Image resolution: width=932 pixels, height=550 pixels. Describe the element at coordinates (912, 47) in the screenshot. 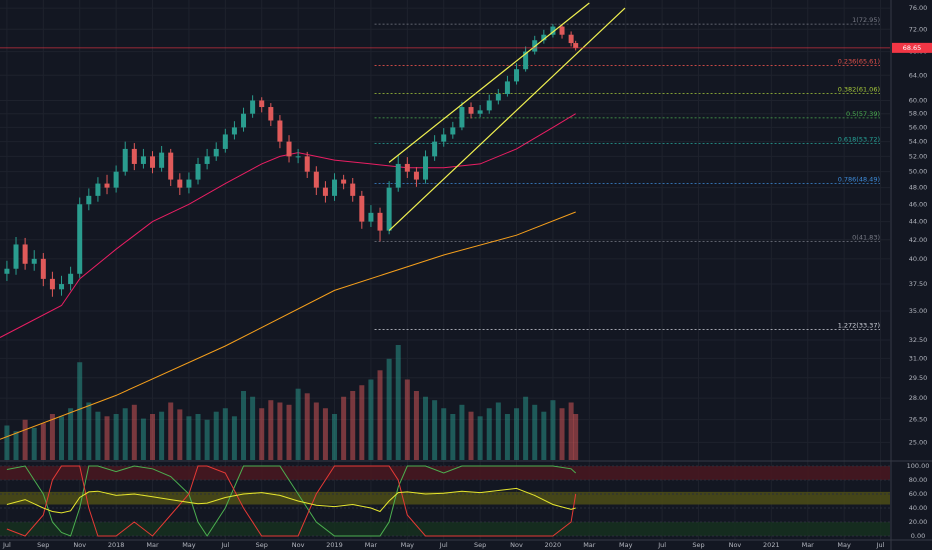

I see `last-price-box` at that location.